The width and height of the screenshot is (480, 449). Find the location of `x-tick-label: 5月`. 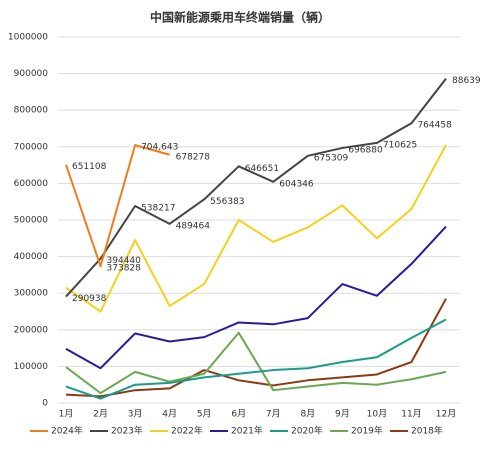

x-tick-label: 5月 is located at coordinates (204, 414).